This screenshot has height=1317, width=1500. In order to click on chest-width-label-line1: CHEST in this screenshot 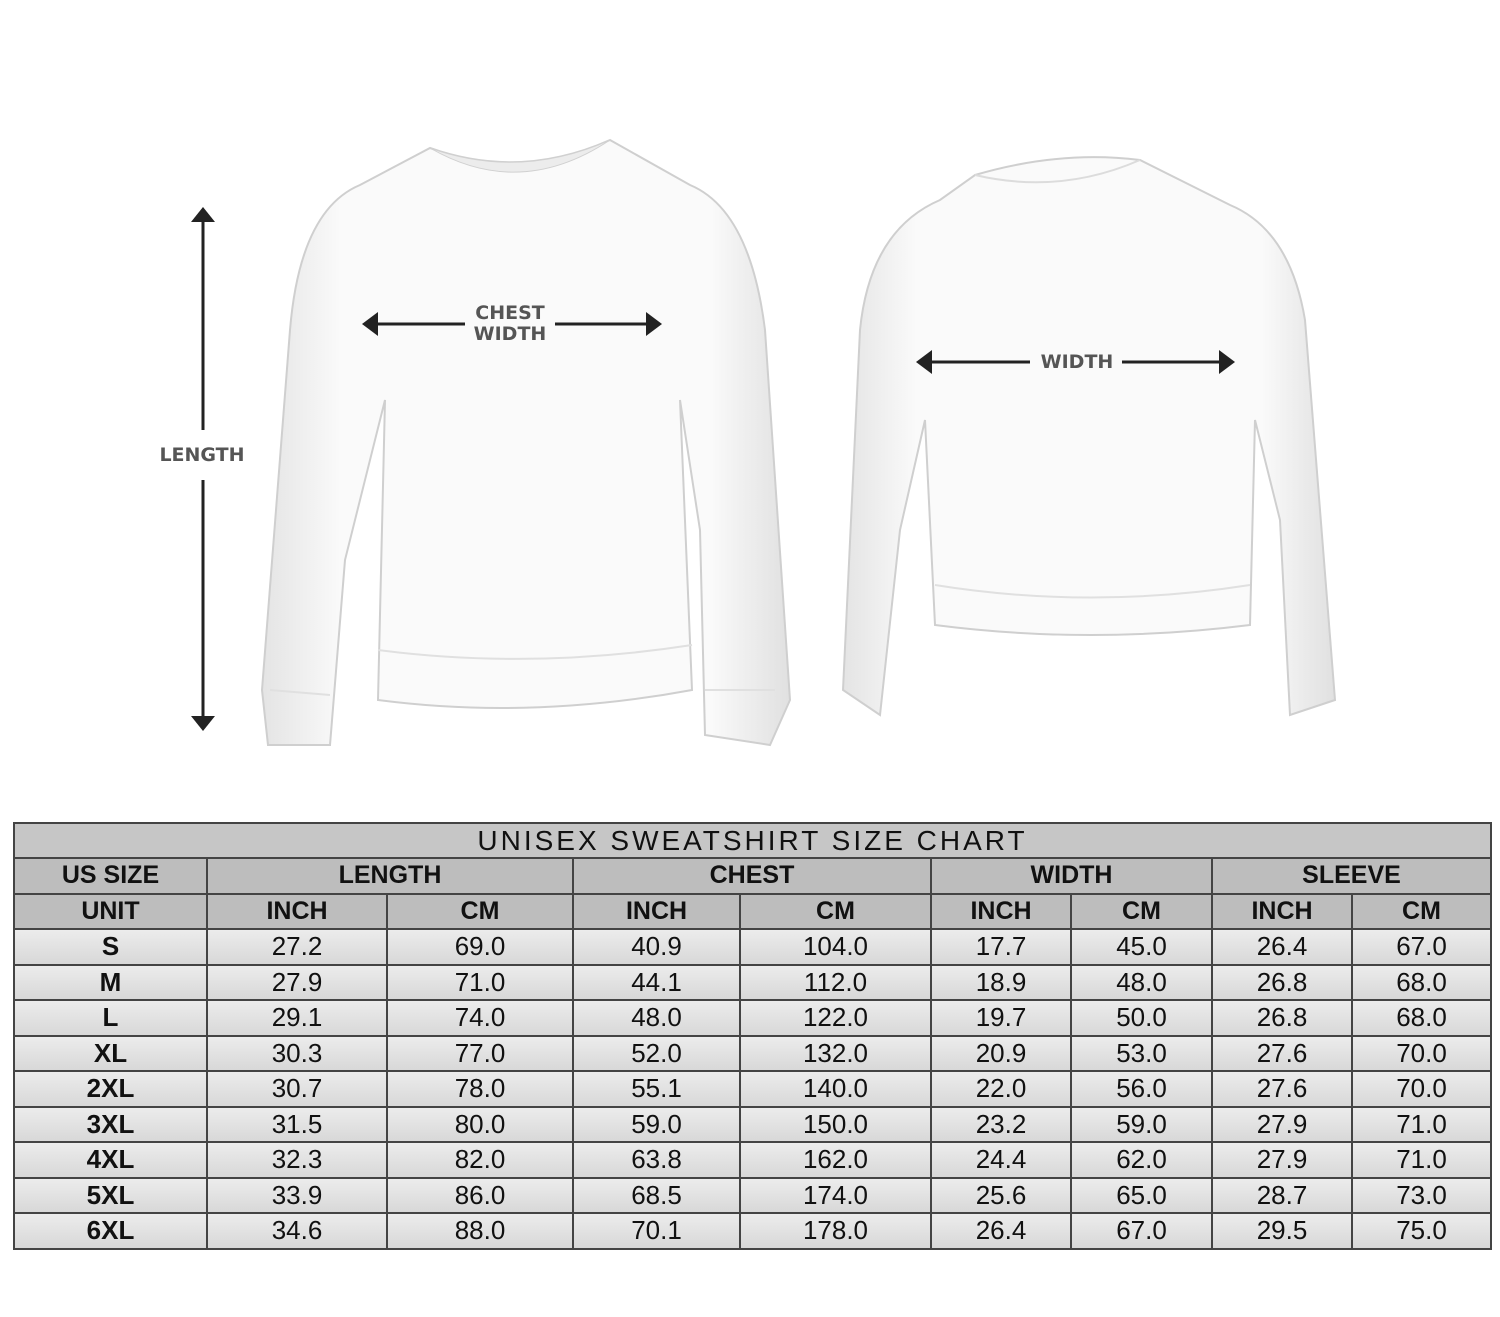, I will do `click(510, 313)`.